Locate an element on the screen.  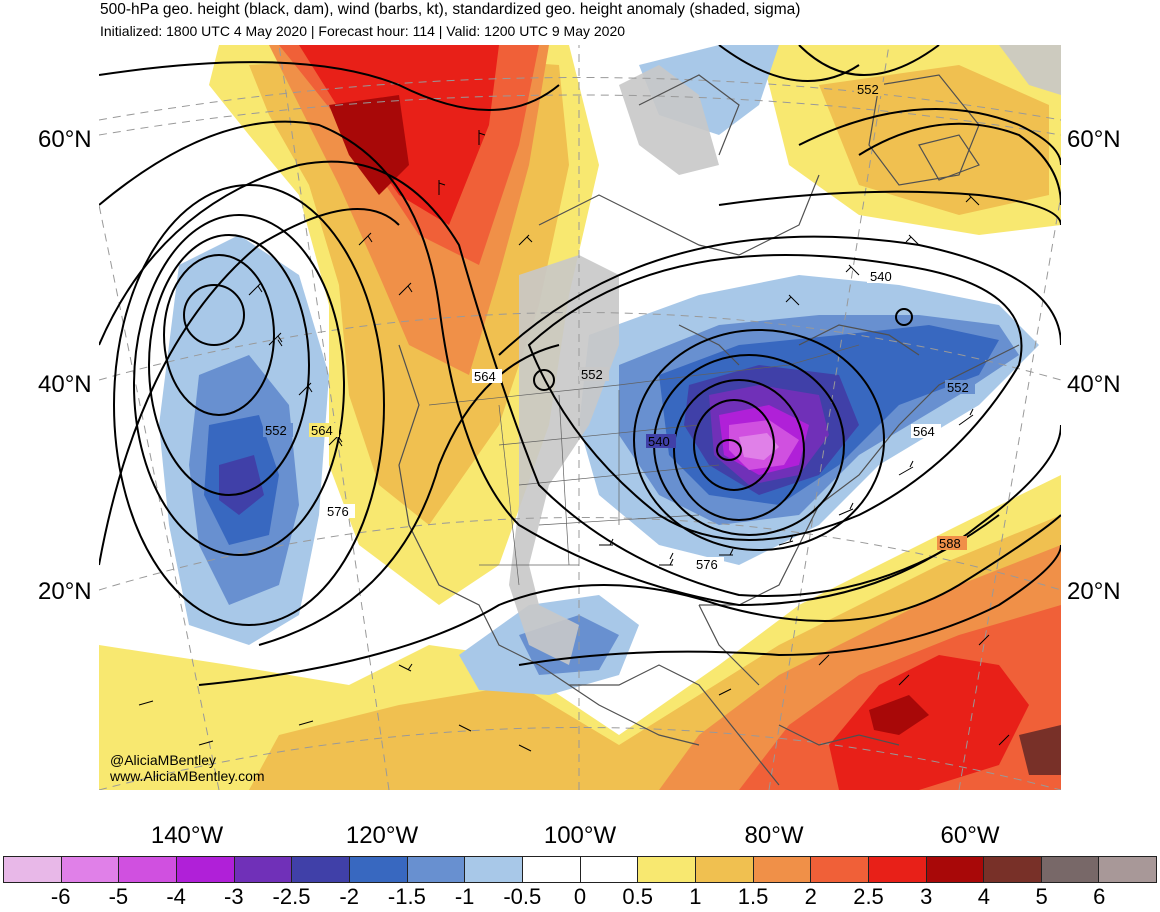
colorbar-label: -4 is located at coordinates (176, 896).